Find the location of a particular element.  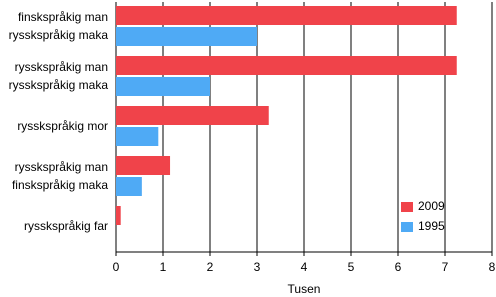

x-tick-label: 6 is located at coordinates (398, 267).